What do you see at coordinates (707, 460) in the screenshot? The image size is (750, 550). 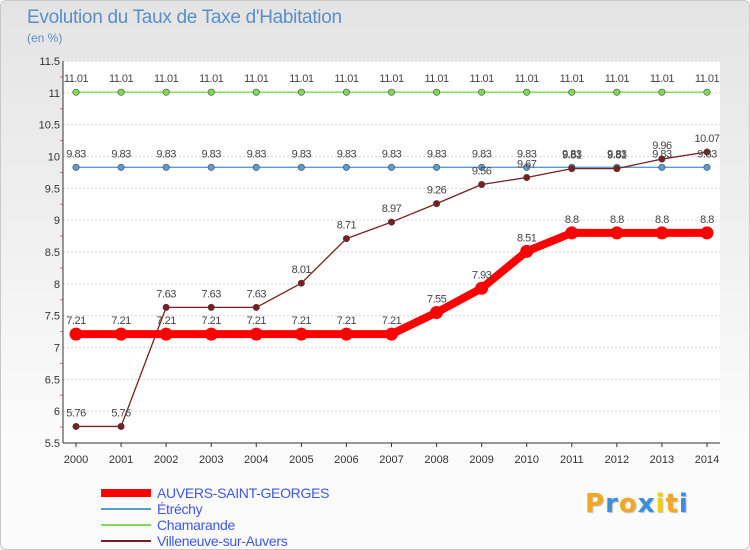 I see `x-tick-label: 2014` at bounding box center [707, 460].